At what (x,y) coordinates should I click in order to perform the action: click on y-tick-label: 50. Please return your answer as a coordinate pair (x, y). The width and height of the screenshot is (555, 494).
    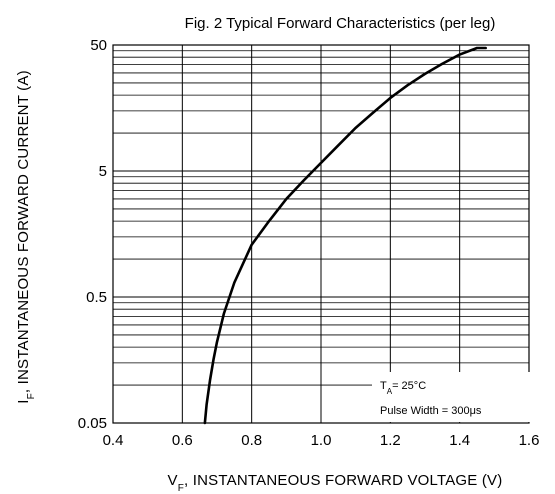
    Looking at the image, I should click on (98, 45).